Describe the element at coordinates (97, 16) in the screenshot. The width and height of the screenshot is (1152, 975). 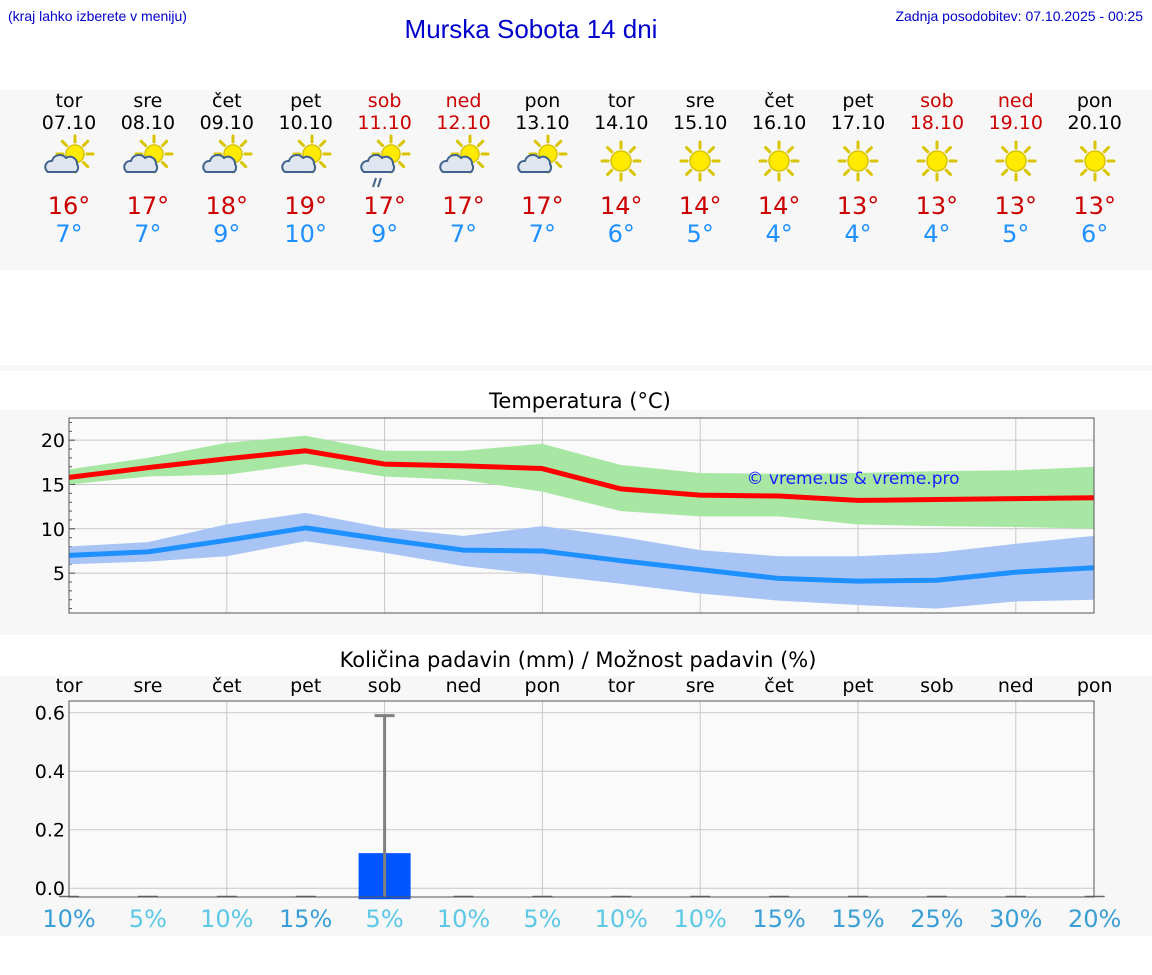
I see `location-hint: (kraj lahko izberete v meniju)` at that location.